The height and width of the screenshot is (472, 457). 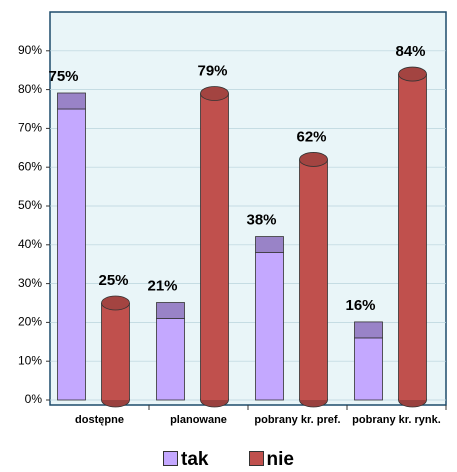 I want to click on value-label: 25%, so click(x=113, y=280).